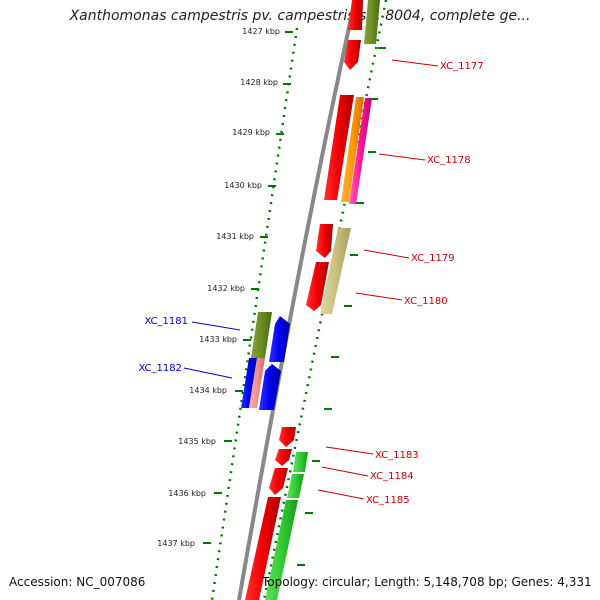  I want to click on tick-label: 1429 kbp, so click(251, 132).